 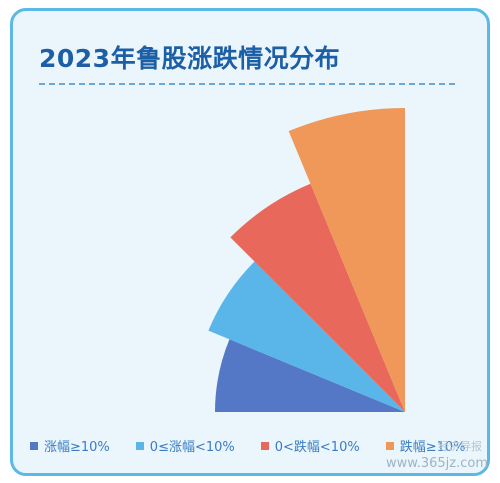 I want to click on legend-label: 跌幅≥10%, so click(x=432, y=447).